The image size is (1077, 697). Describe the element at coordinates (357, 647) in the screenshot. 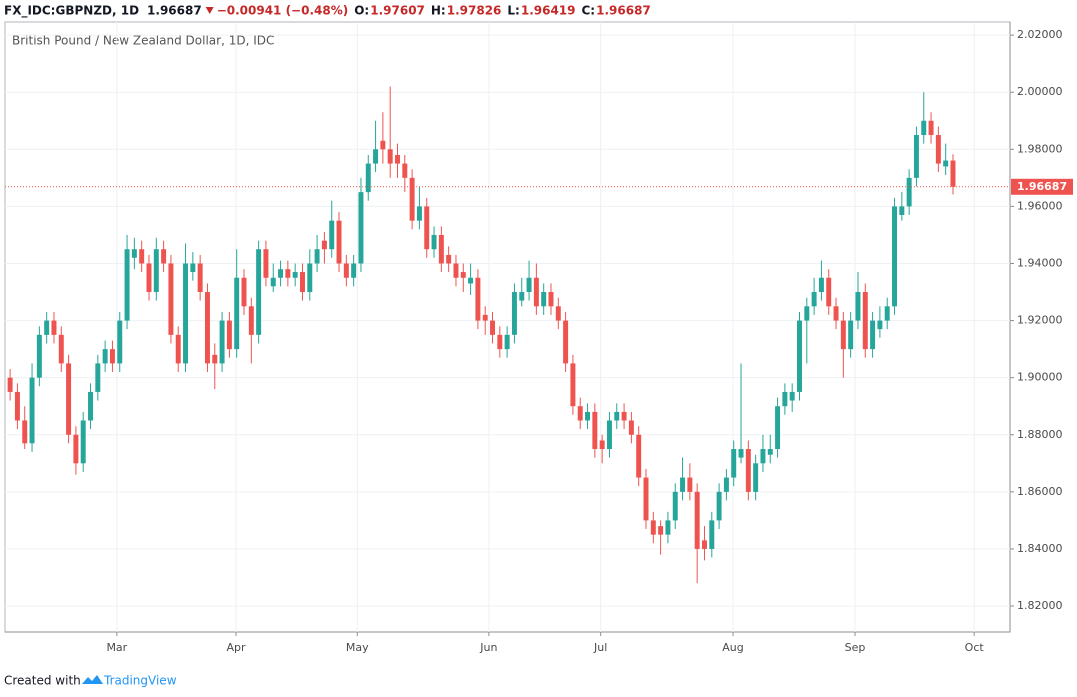

I see `x-tick-label: May` at that location.